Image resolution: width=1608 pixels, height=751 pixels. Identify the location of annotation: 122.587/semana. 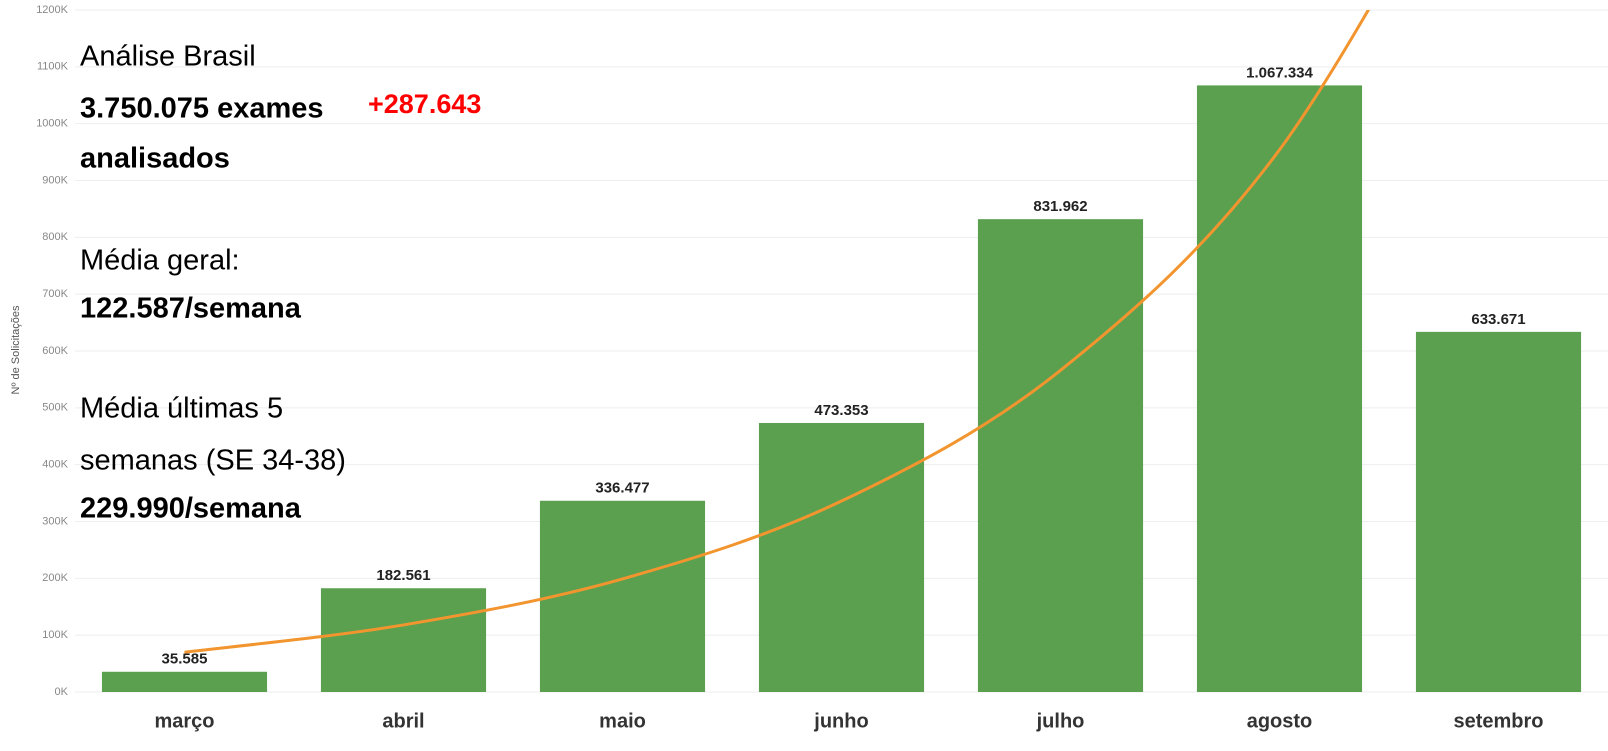
(191, 309).